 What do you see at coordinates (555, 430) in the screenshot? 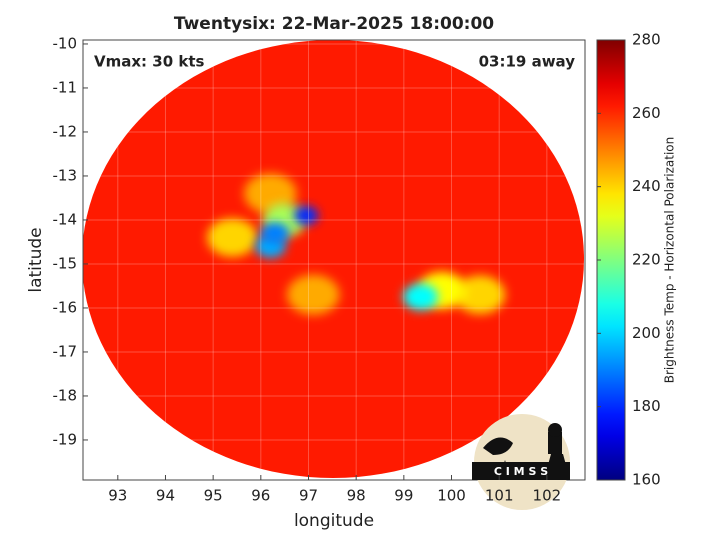
I see `logo-shape` at bounding box center [555, 430].